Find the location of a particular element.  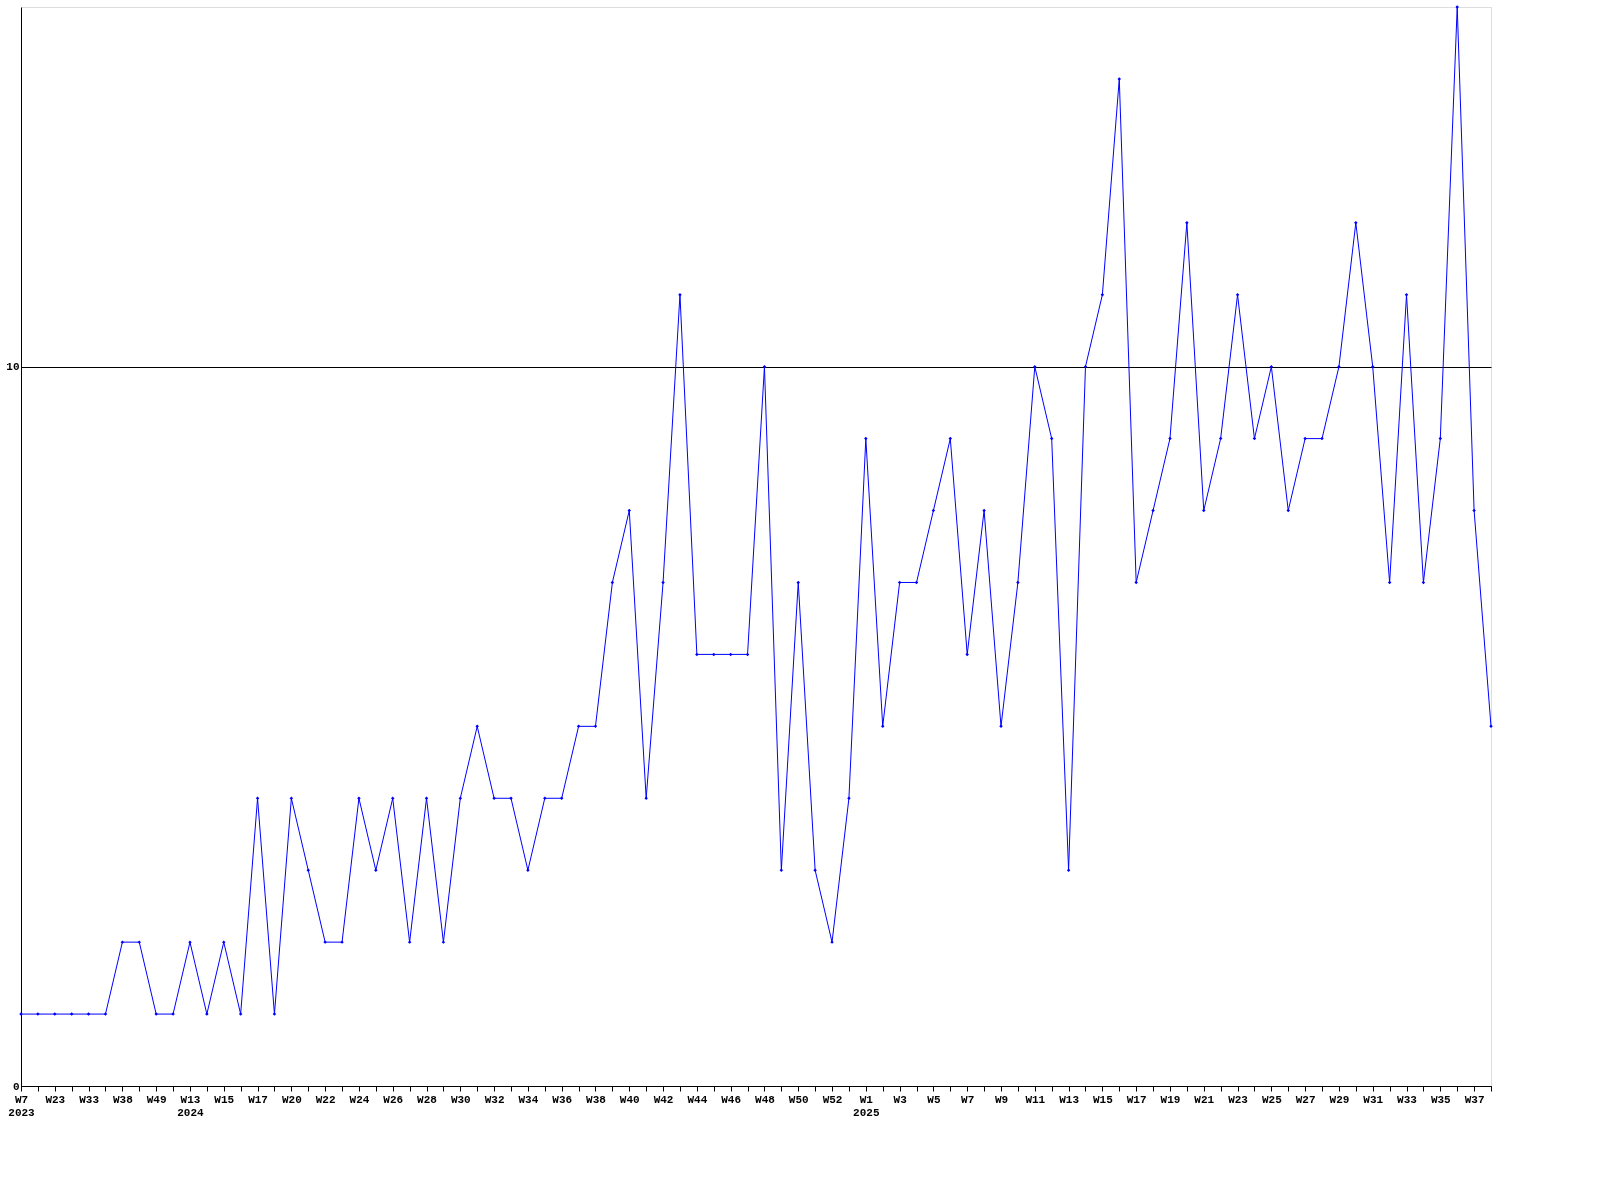

x-tick-label: W28 is located at coordinates (427, 1099).